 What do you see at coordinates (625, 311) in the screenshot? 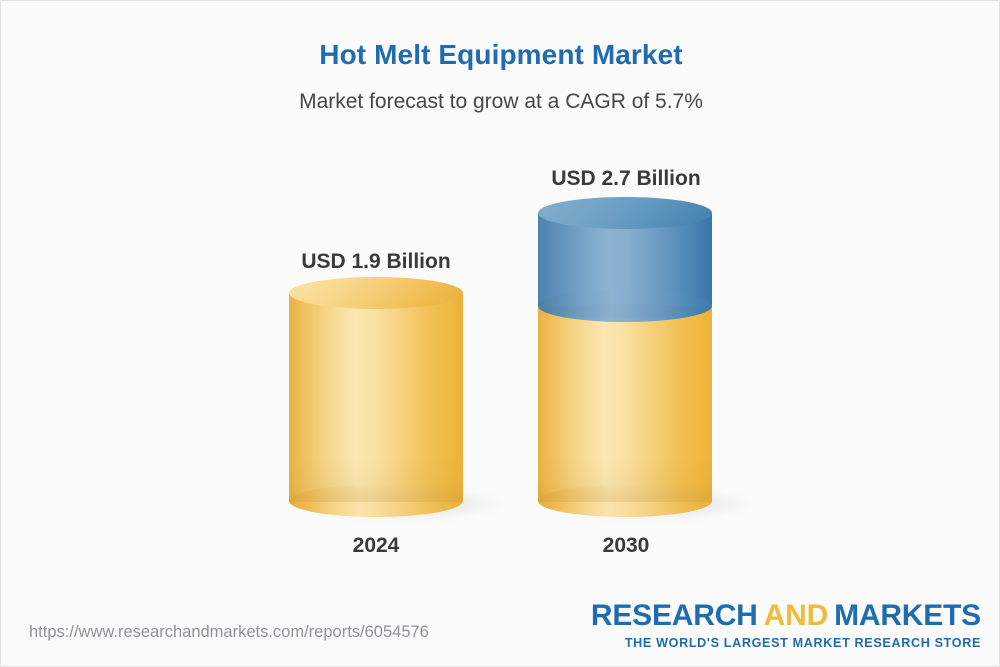
I see `bar-segment-seam-2030` at bounding box center [625, 311].